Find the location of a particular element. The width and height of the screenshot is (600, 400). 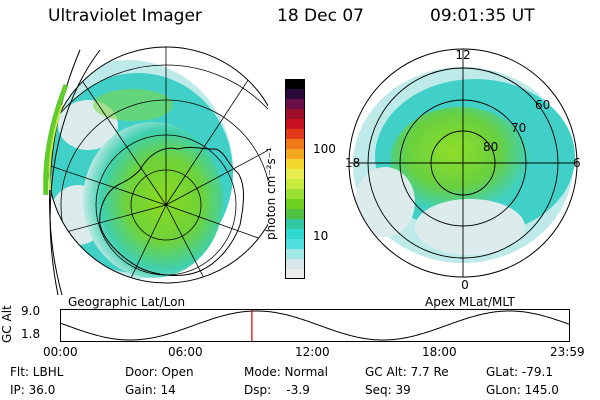

gc-alt-info: GC Alt: 7.7 Re is located at coordinates (407, 372).